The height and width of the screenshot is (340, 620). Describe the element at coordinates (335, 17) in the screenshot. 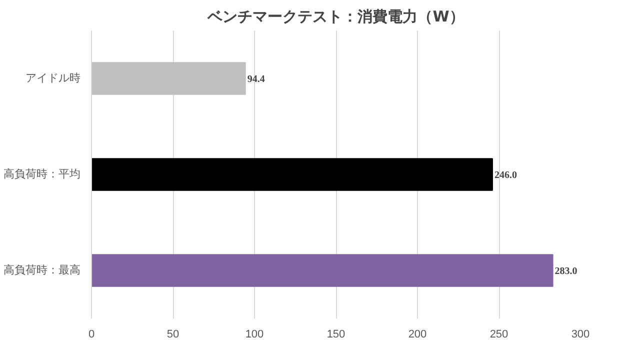

I see `chart-title: ベンチマークテスト：消費電力（W）` at that location.